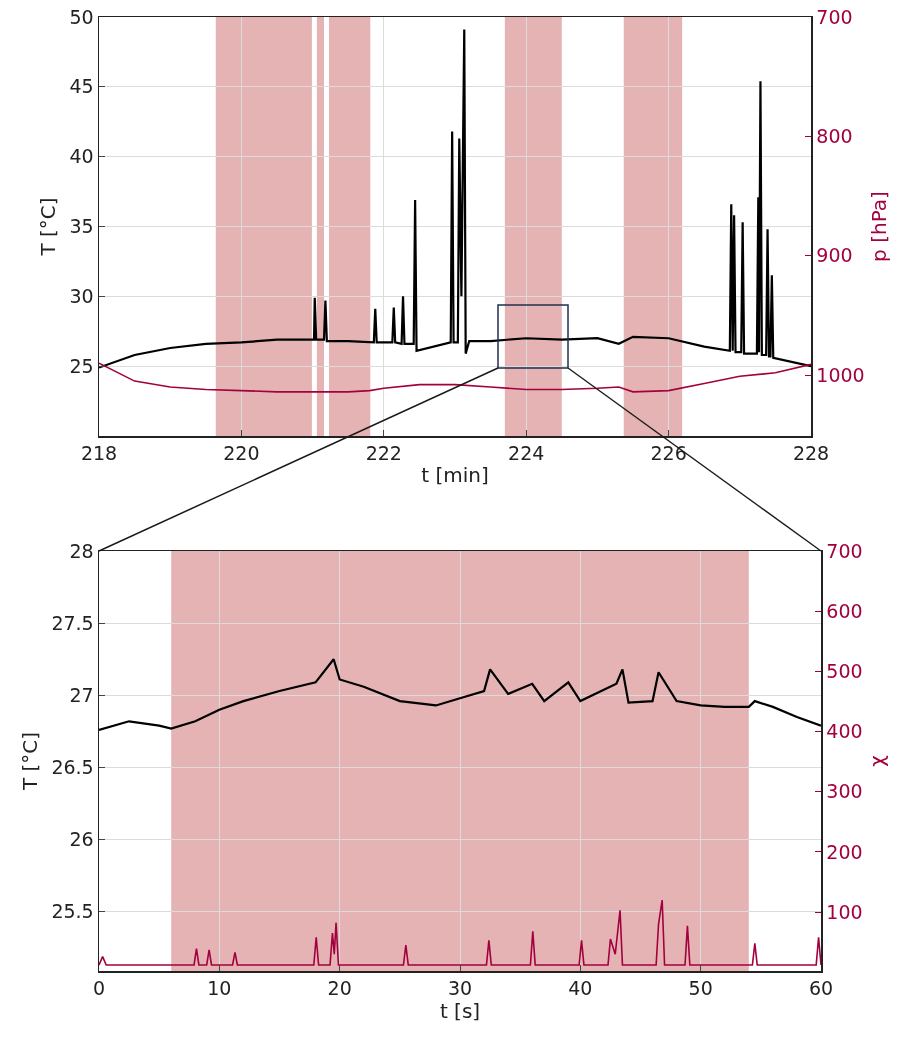 The width and height of the screenshot is (907, 1043). I want to click on x-tick-label: 228, so click(811, 453).